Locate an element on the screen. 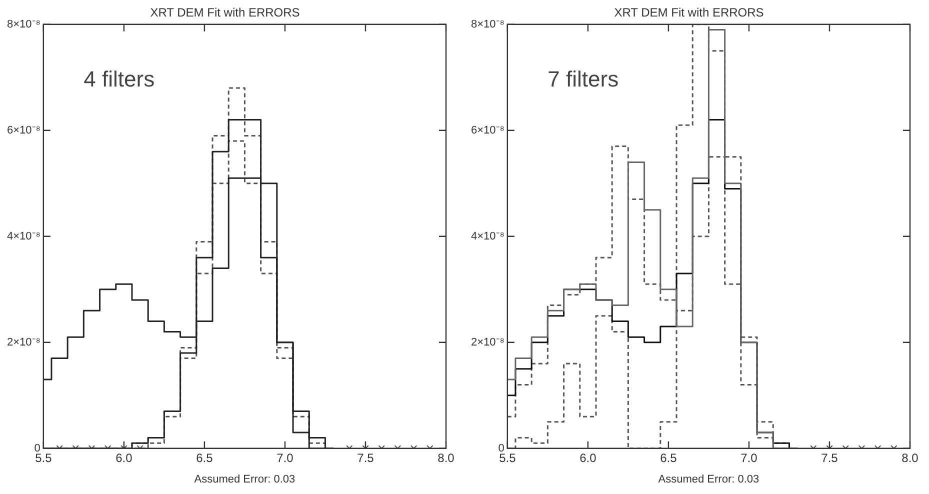  annotation: 7 filters is located at coordinates (583, 79).